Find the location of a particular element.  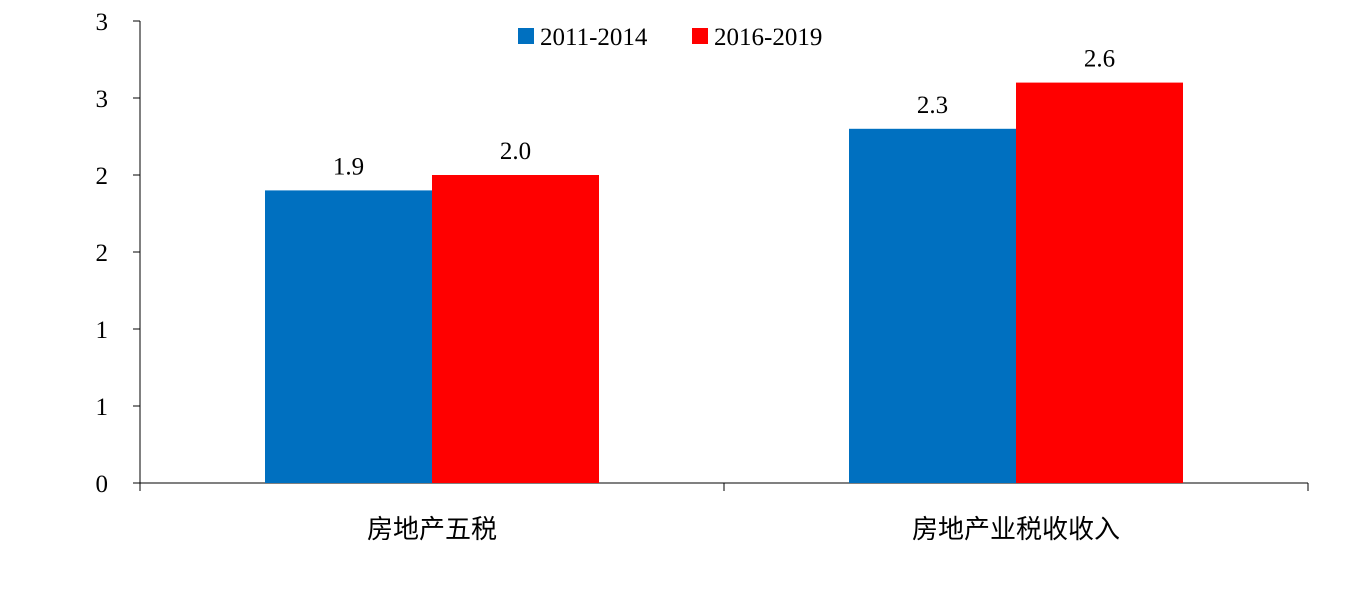

data-label-1-0: 2.3 is located at coordinates (932, 105).